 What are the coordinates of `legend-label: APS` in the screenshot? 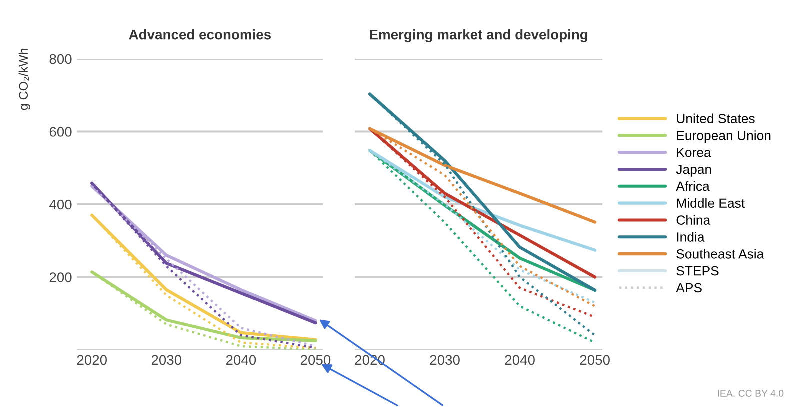 It's located at (689, 288).